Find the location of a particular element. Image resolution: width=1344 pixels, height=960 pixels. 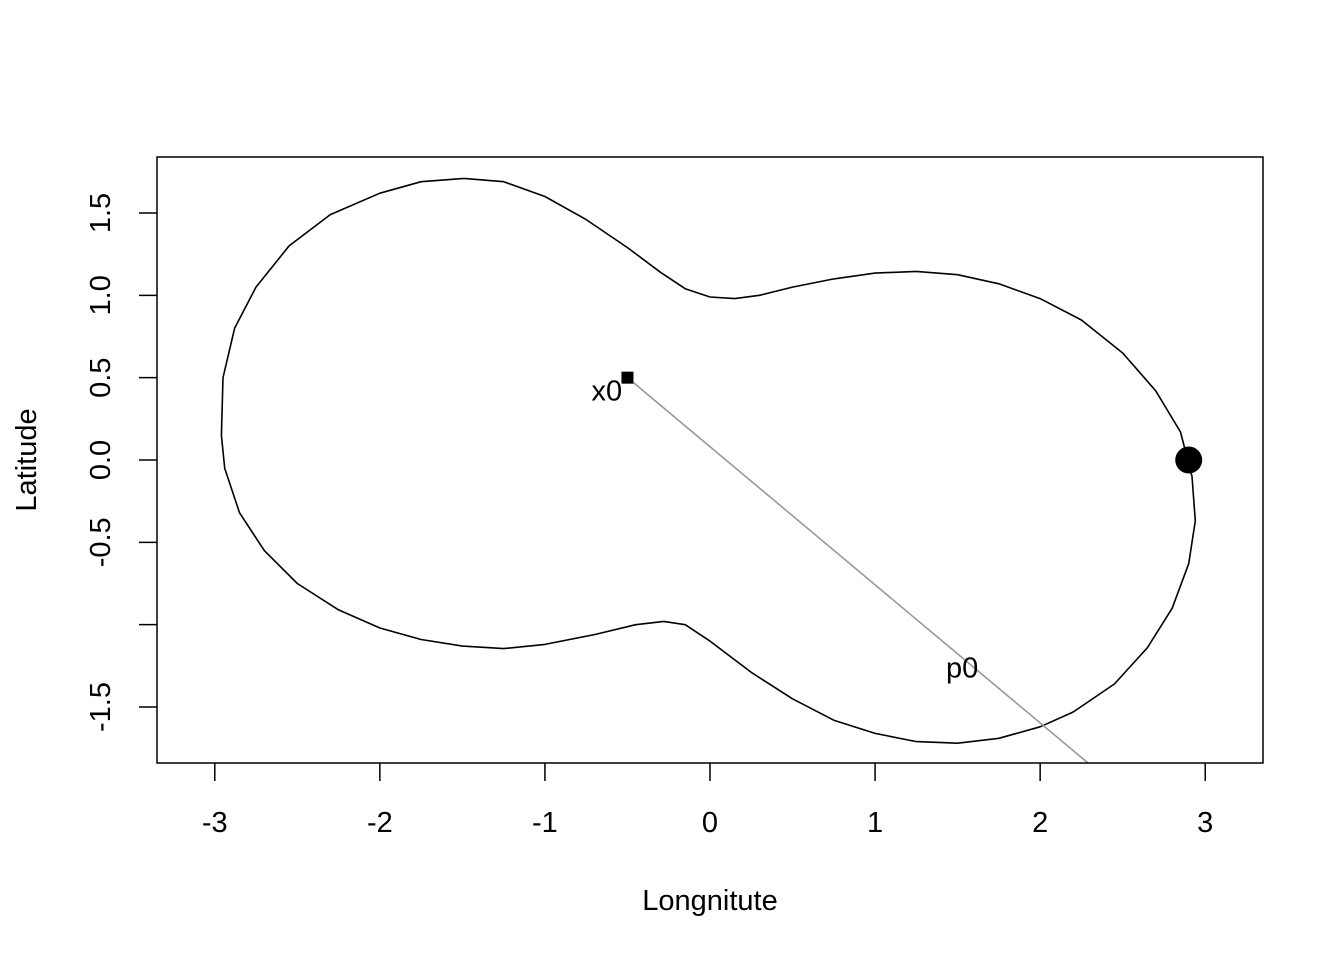

x-tick-label-0: -3 is located at coordinates (215, 823).